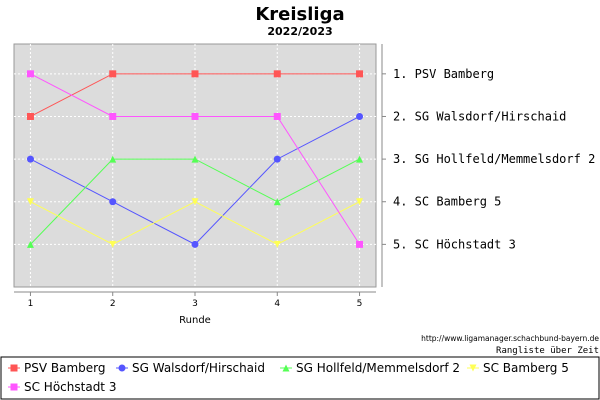 The width and height of the screenshot is (600, 400). Describe the element at coordinates (195, 304) in the screenshot. I see `x-tick-label: 3` at that location.